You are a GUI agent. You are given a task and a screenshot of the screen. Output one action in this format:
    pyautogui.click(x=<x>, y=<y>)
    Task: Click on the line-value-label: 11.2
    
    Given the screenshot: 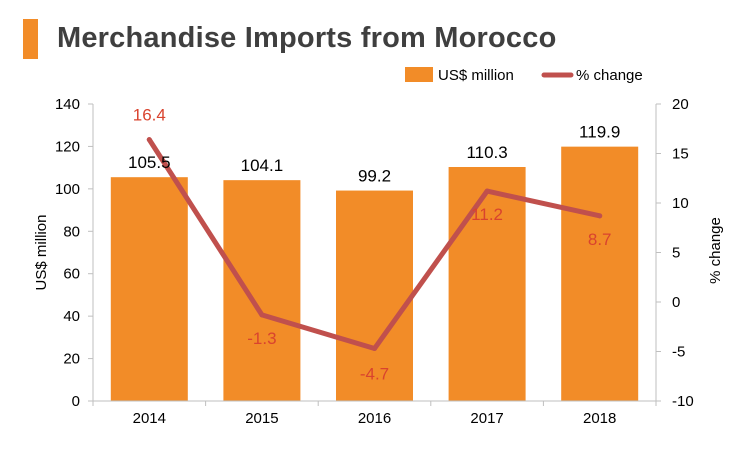 What is the action you would take?
    pyautogui.click(x=487, y=214)
    